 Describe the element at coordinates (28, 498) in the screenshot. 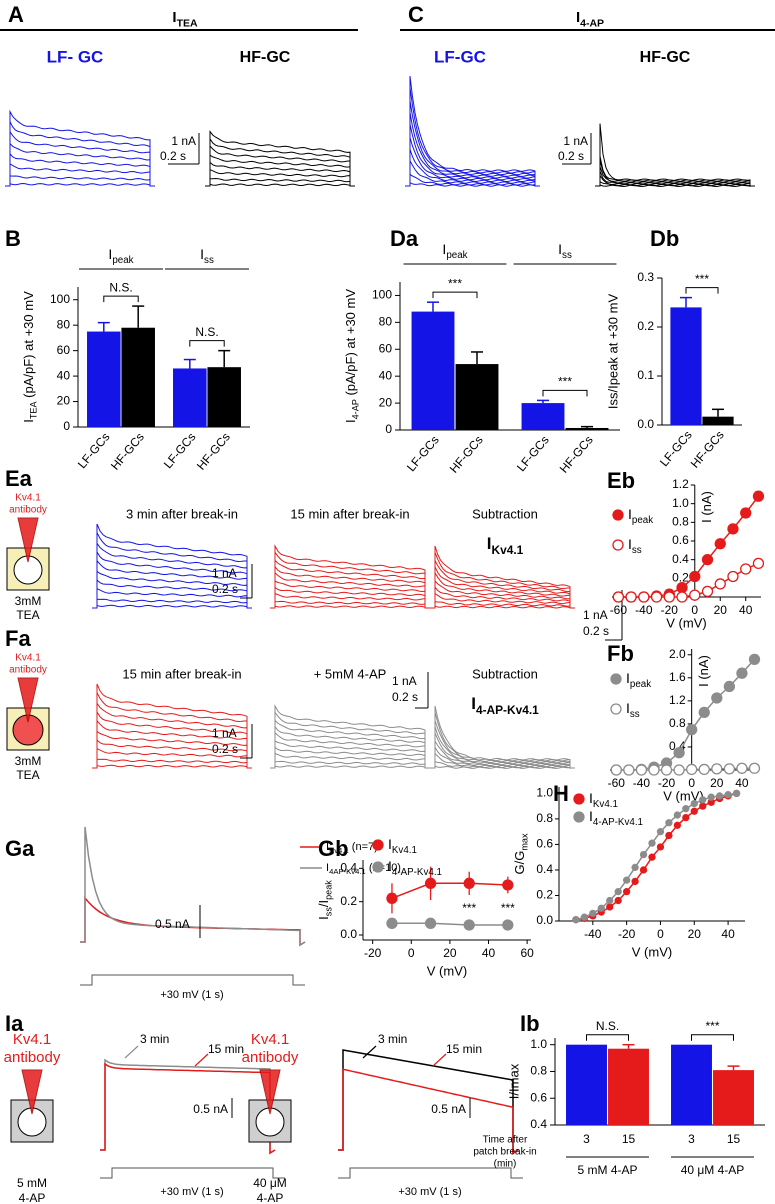

I see `label: Kv4.1` at that location.